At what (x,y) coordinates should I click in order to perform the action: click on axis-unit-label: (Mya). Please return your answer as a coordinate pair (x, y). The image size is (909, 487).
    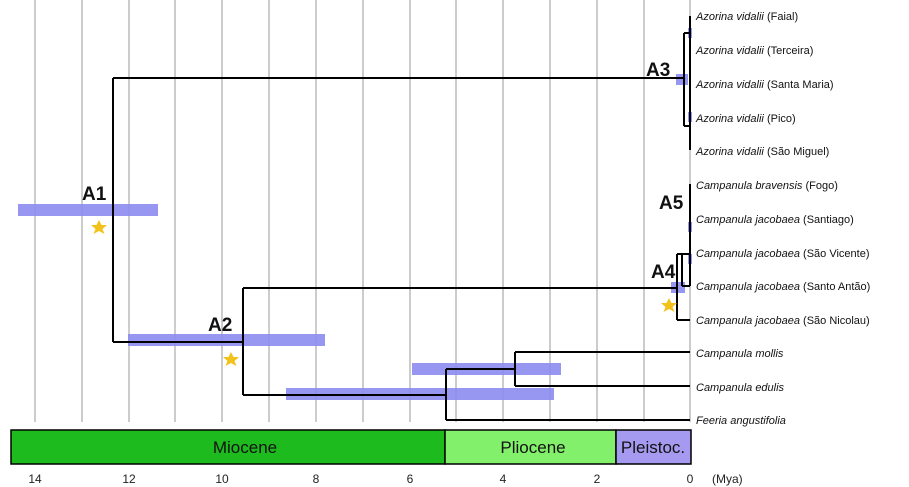
    Looking at the image, I should click on (727, 479).